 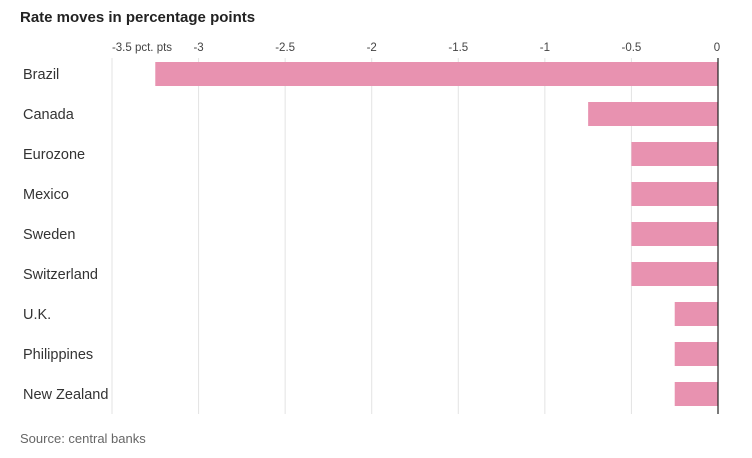 I want to click on source-note: Source: central banks, so click(x=83, y=438).